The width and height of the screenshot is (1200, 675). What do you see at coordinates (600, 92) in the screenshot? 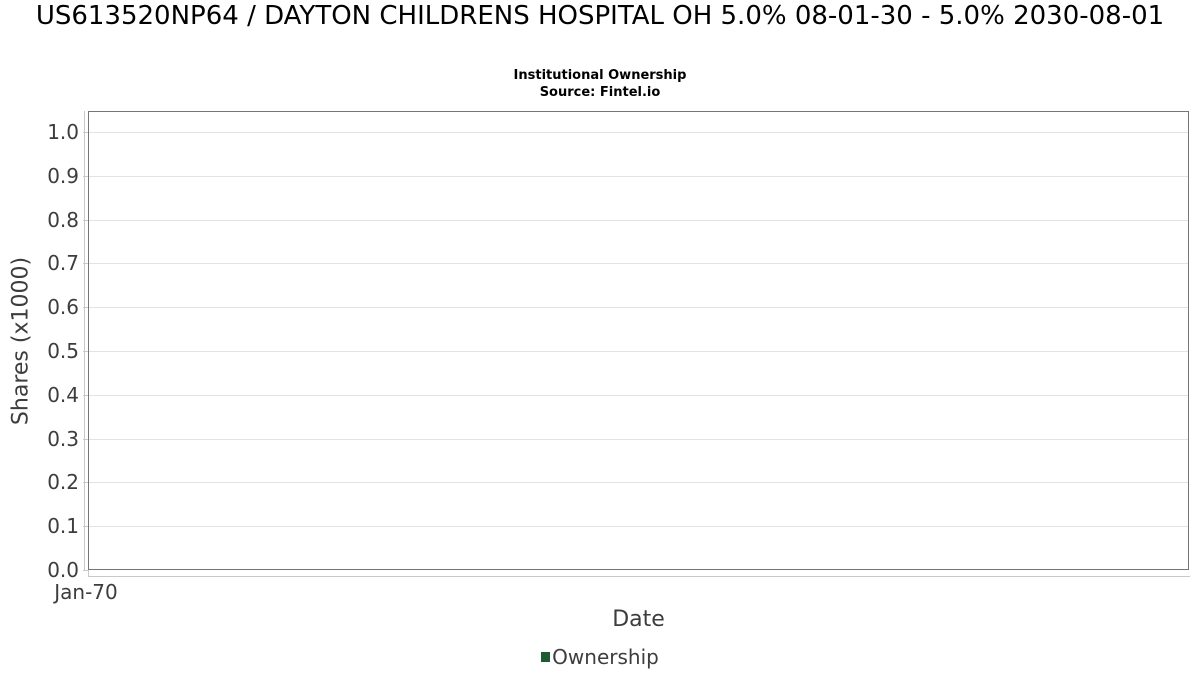
I see `chart-source: Source: Fintel.io` at bounding box center [600, 92].